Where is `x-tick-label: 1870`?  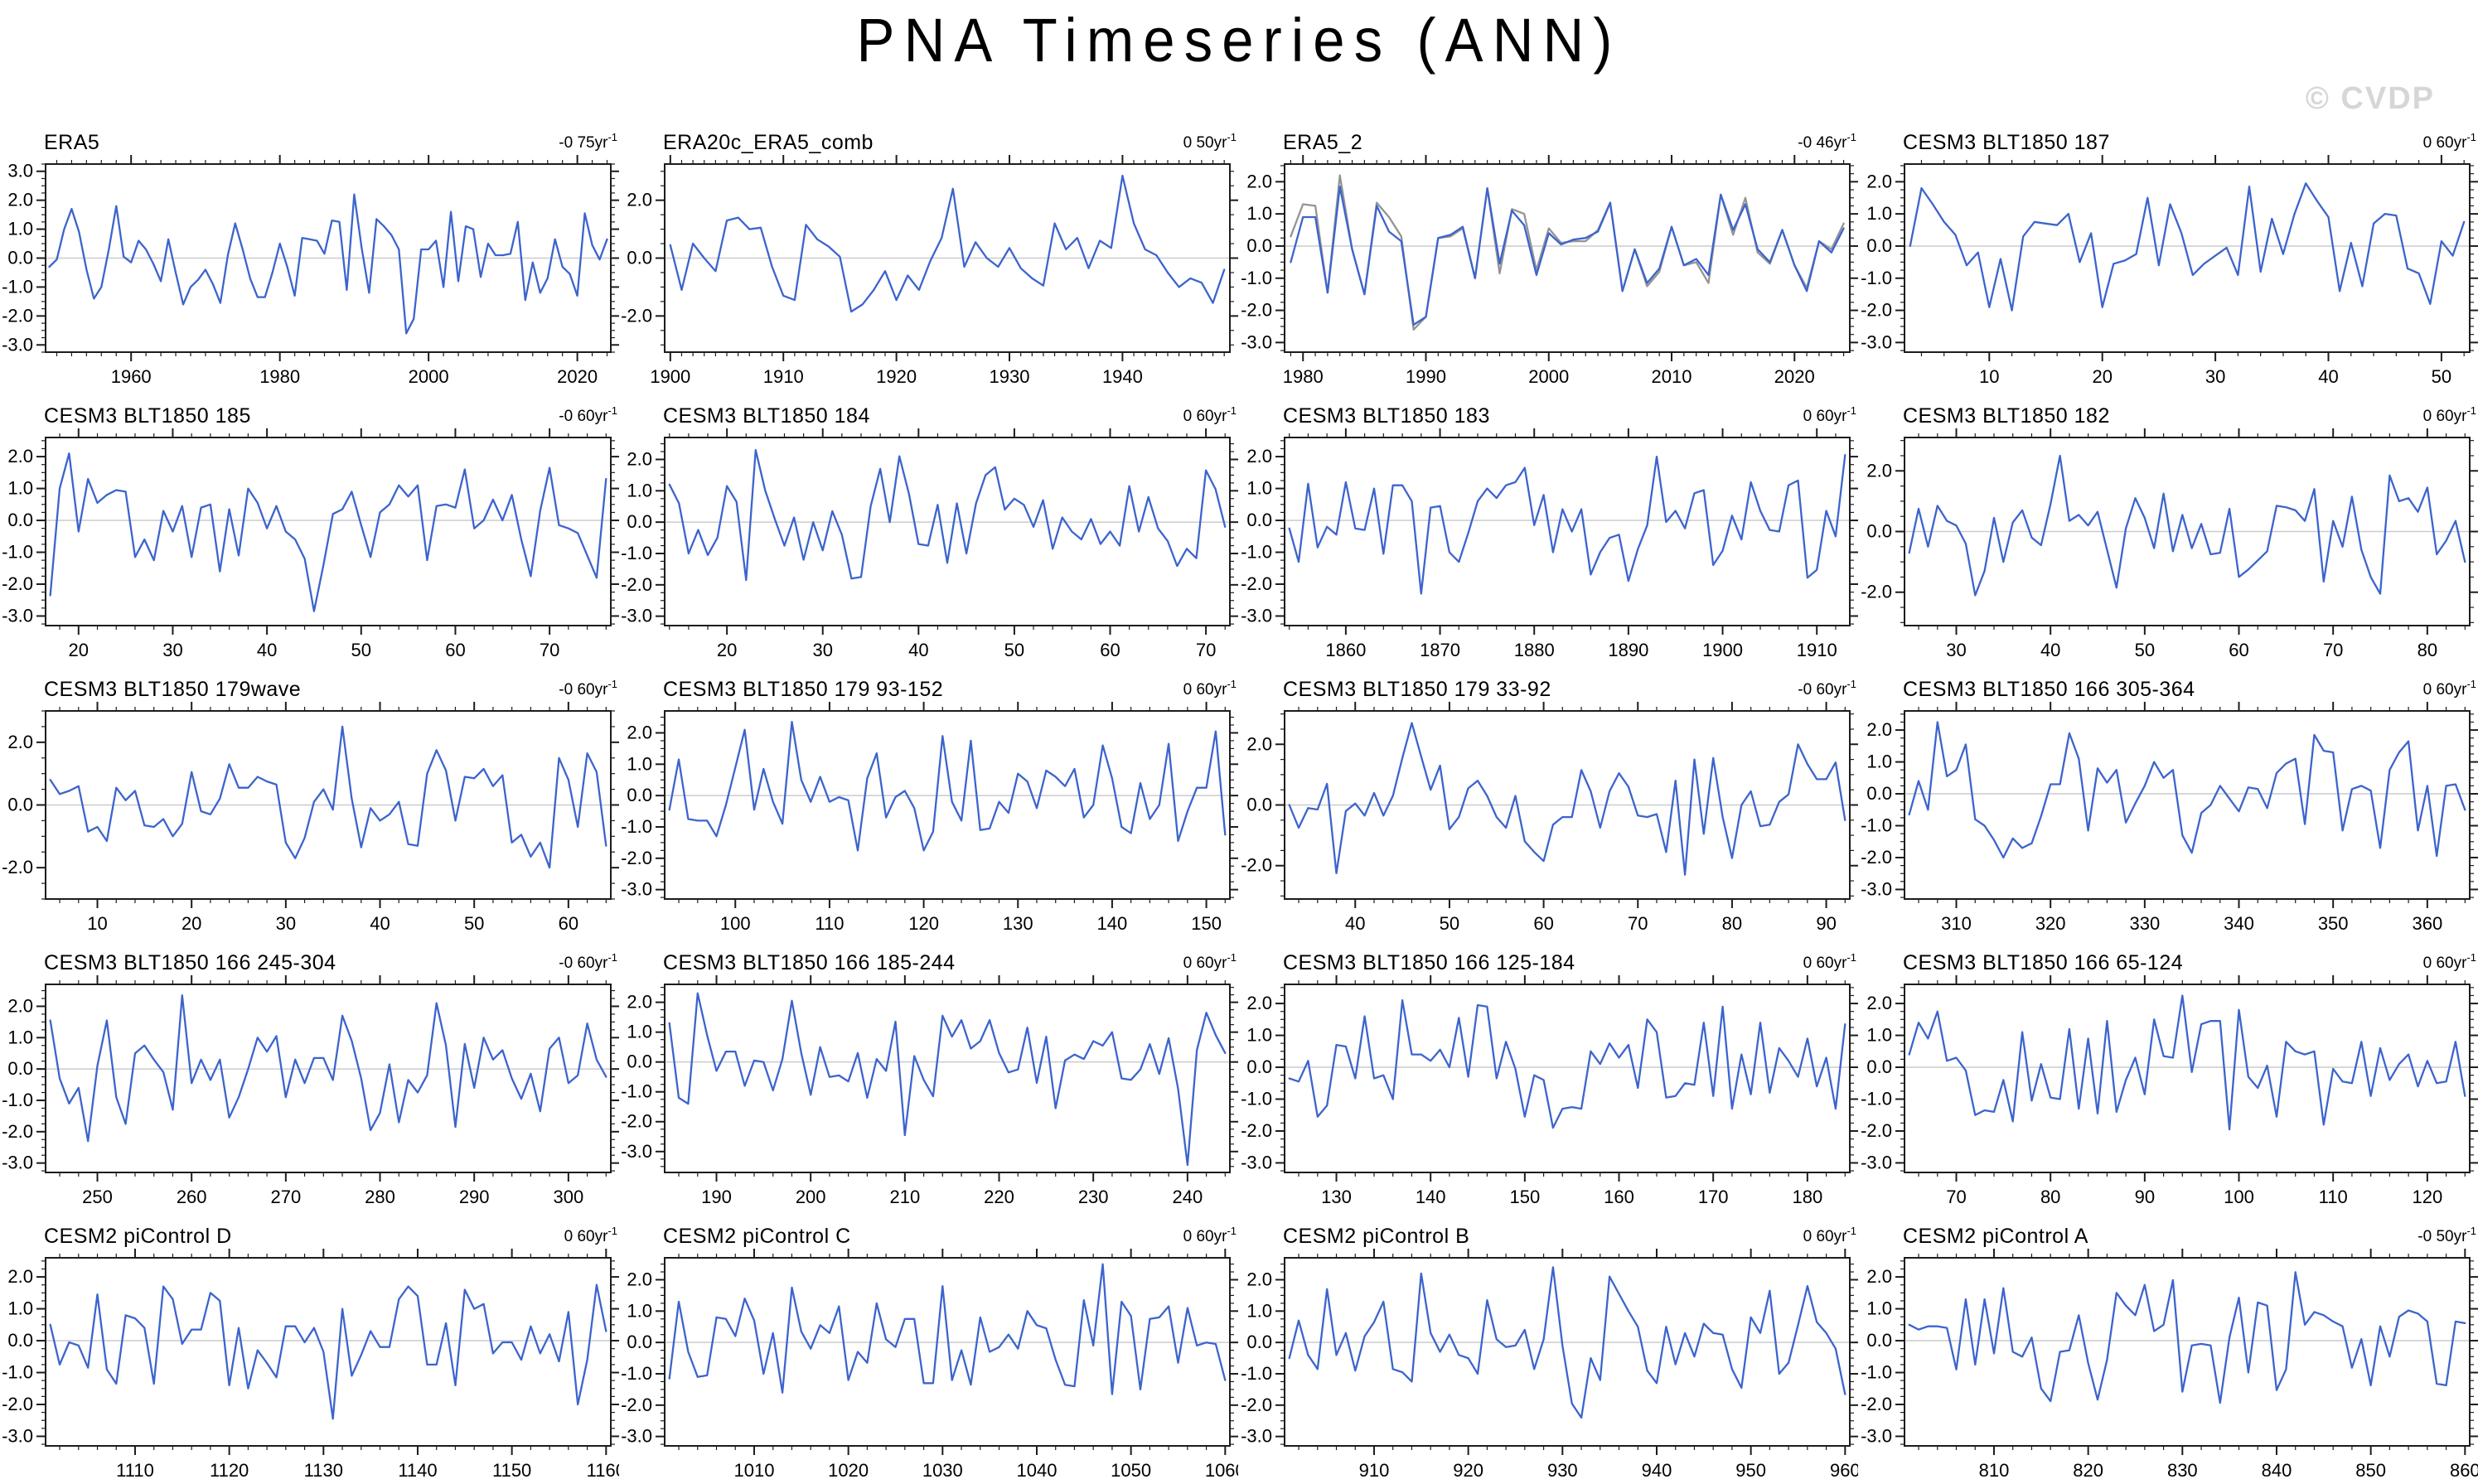
x-tick-label: 1870 is located at coordinates (1440, 650).